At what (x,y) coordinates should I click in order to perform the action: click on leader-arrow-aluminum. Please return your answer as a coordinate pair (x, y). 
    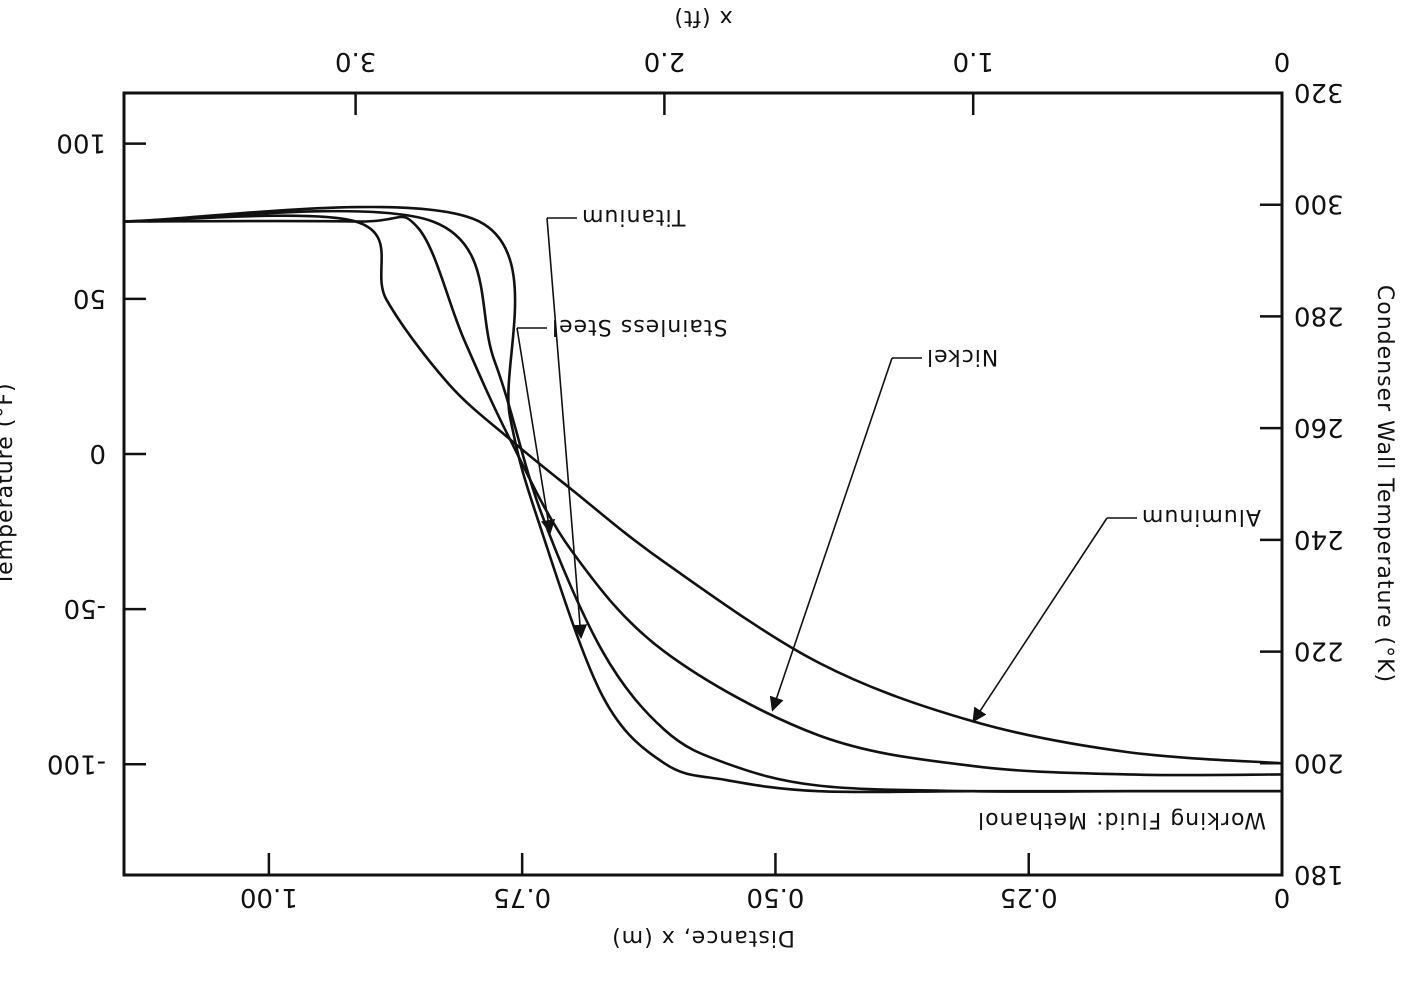
    Looking at the image, I should click on (1040, 620).